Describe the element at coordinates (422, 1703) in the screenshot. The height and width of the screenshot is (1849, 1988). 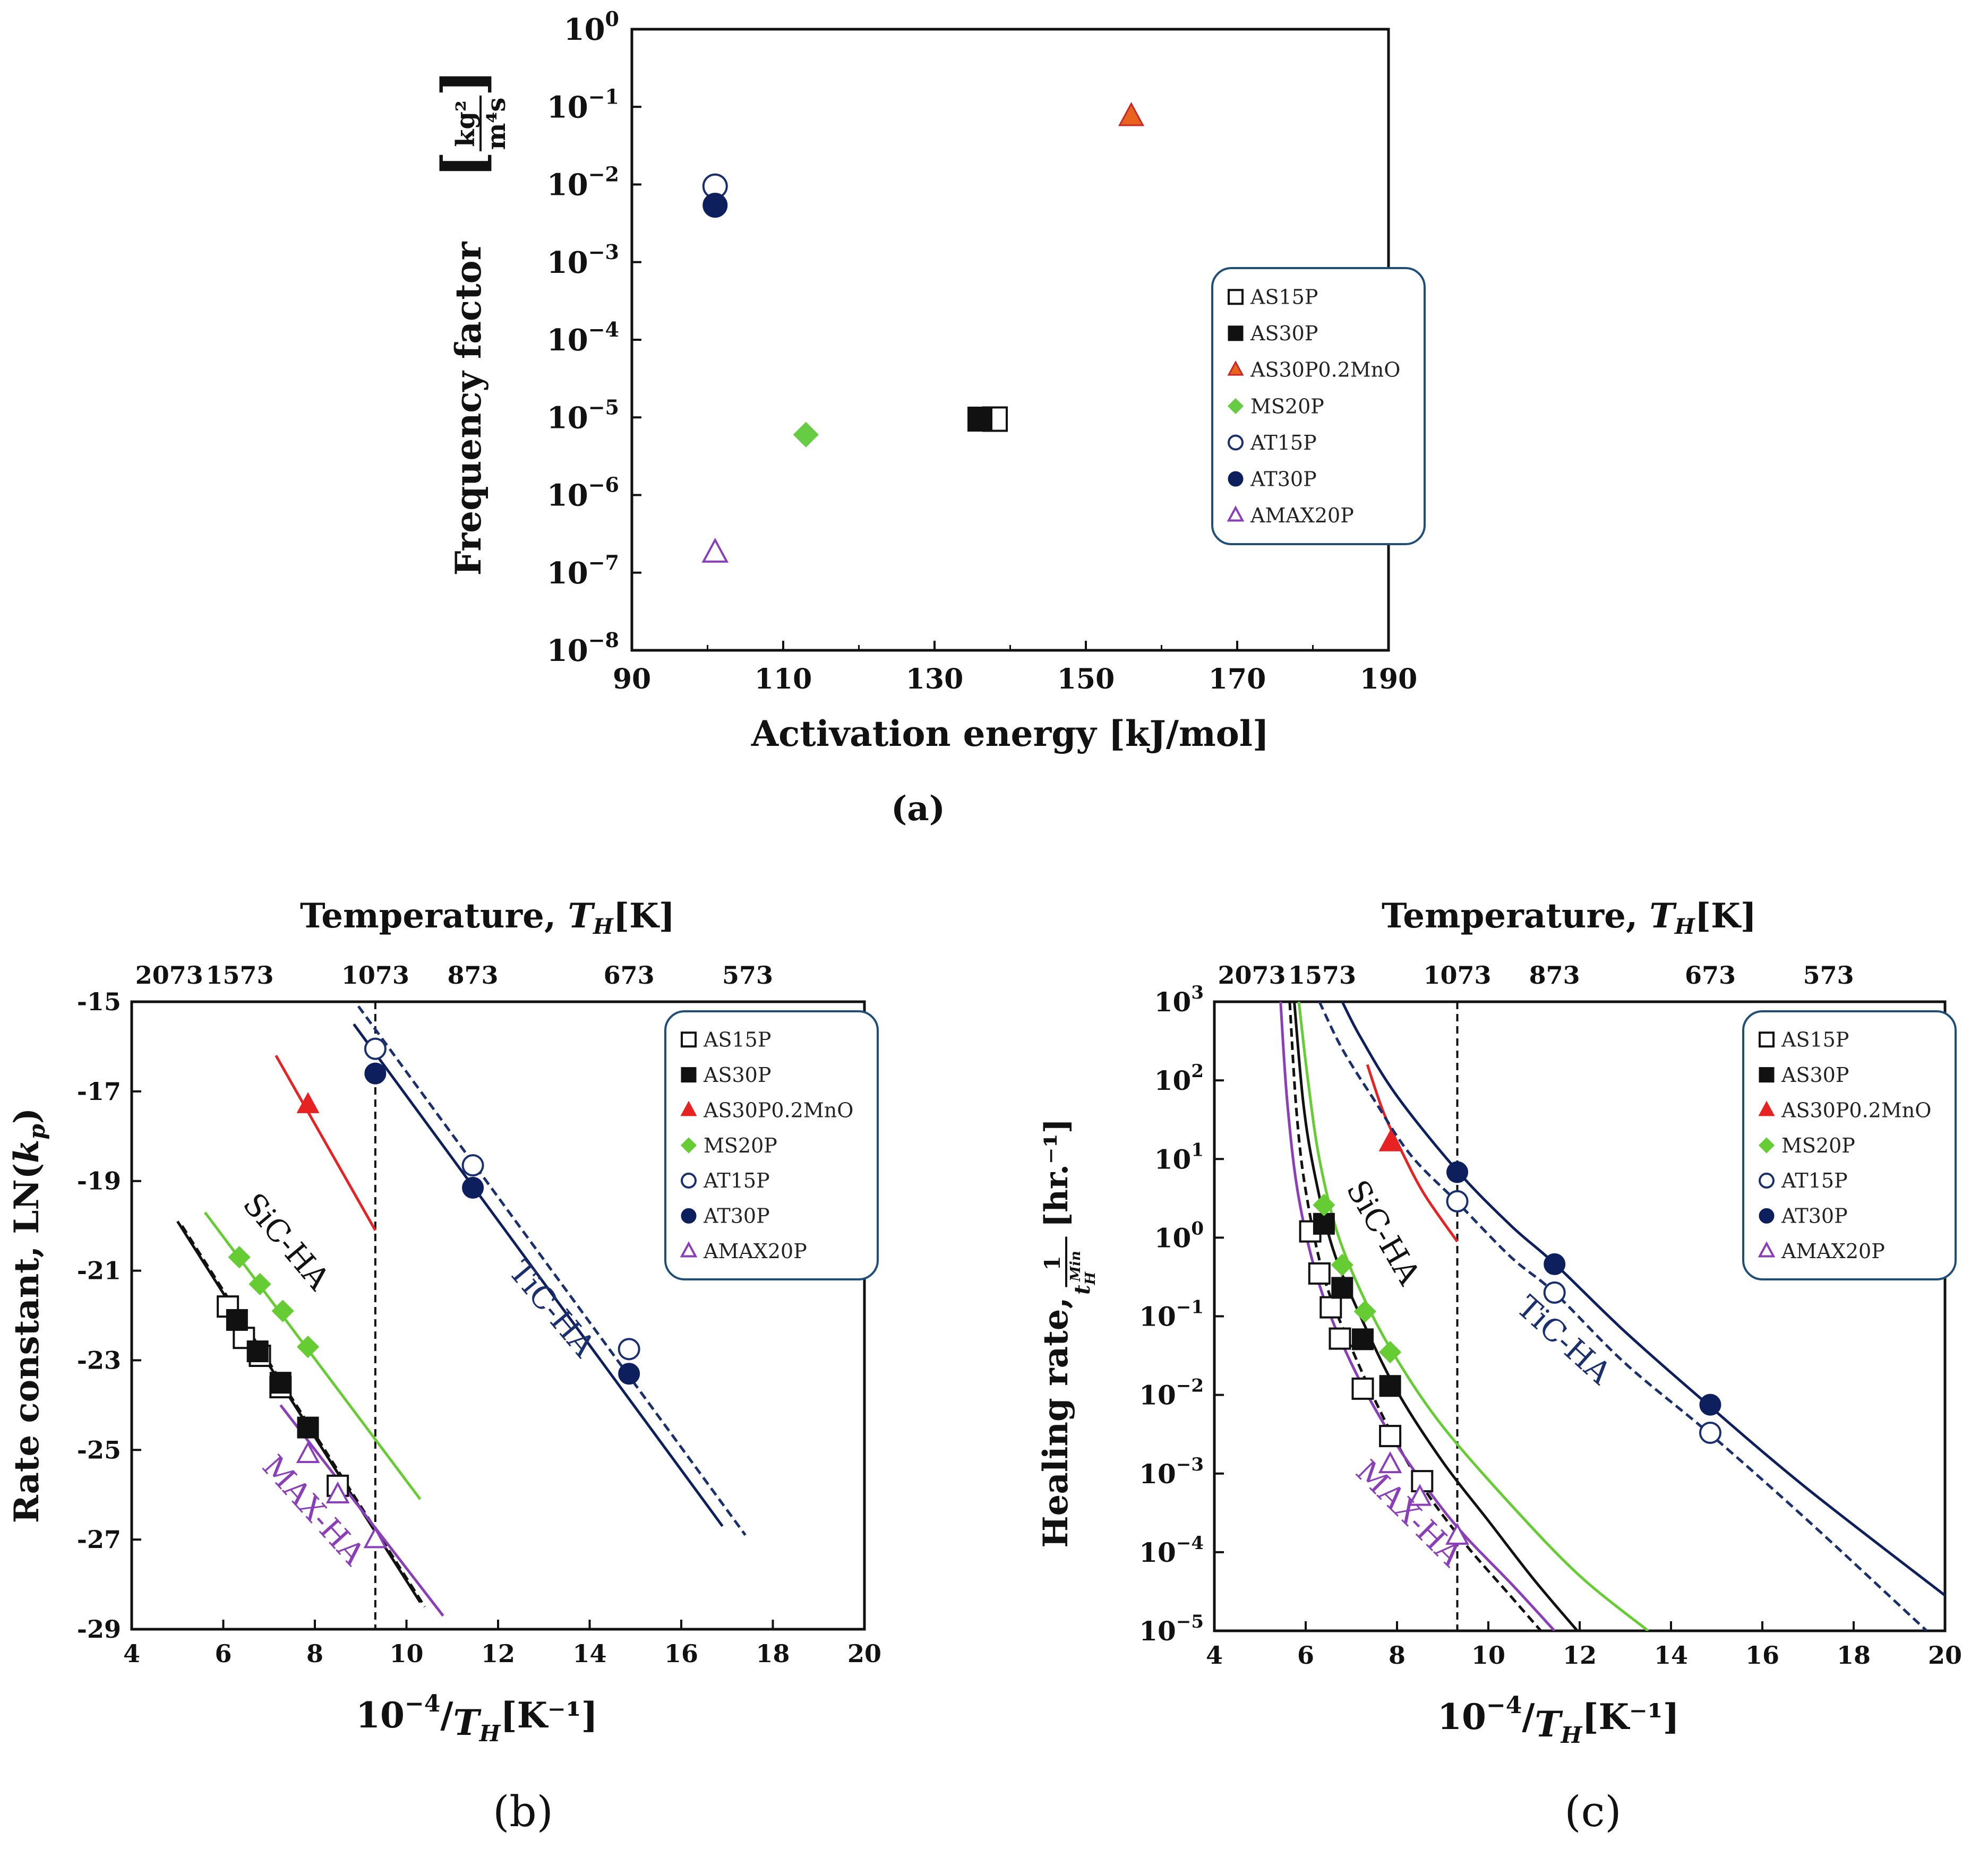
I see `x-axis-title-exp: −4` at that location.